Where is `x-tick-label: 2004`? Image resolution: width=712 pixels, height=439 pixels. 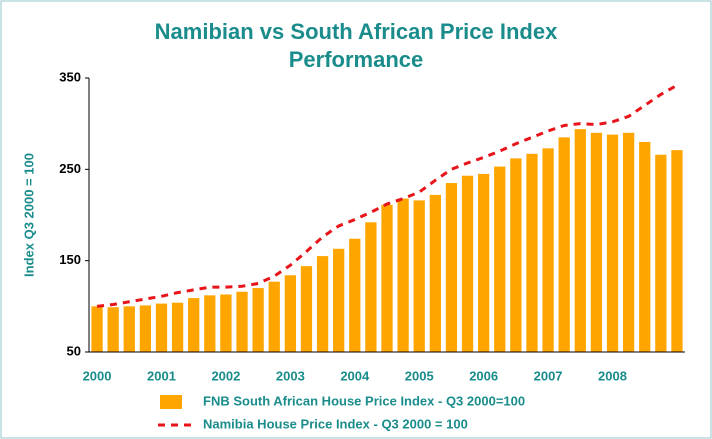
x-tick-label: 2004 is located at coordinates (355, 375).